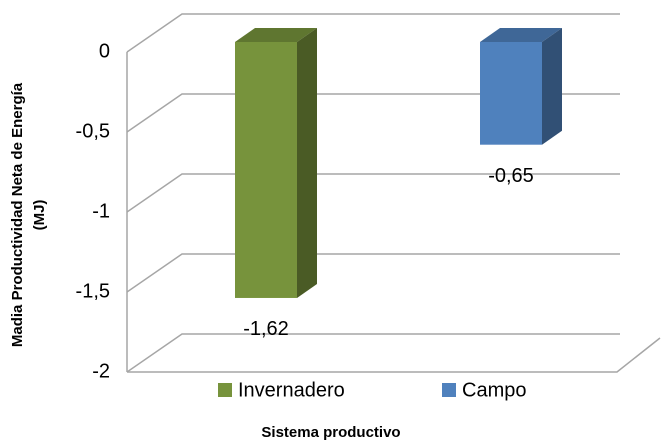 This screenshot has width=661, height=443. Describe the element at coordinates (39, 215) in the screenshot. I see `y-axis-title: (MJ)` at that location.